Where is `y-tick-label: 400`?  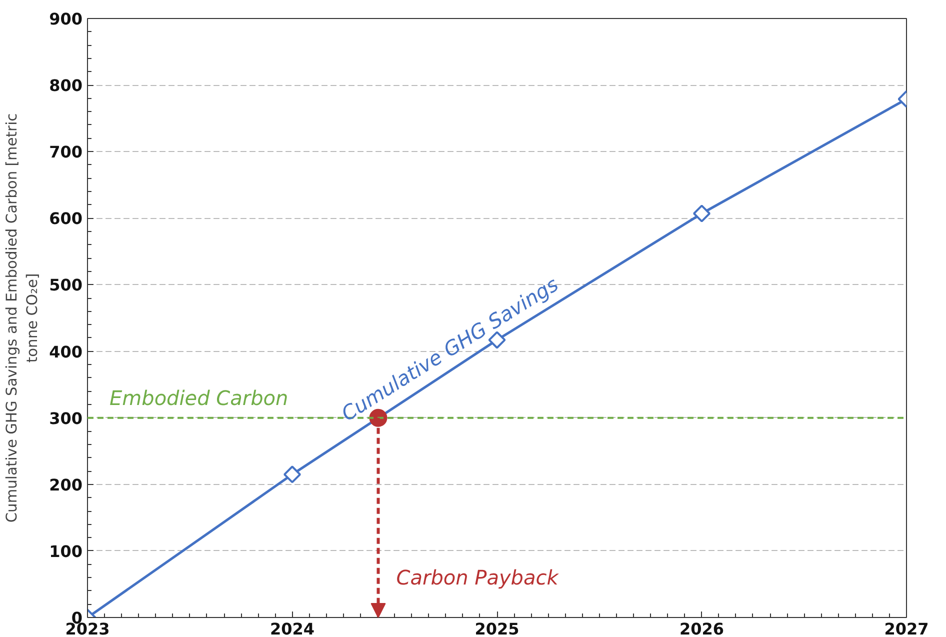
y-tick-label: 400 is located at coordinates (66, 352).